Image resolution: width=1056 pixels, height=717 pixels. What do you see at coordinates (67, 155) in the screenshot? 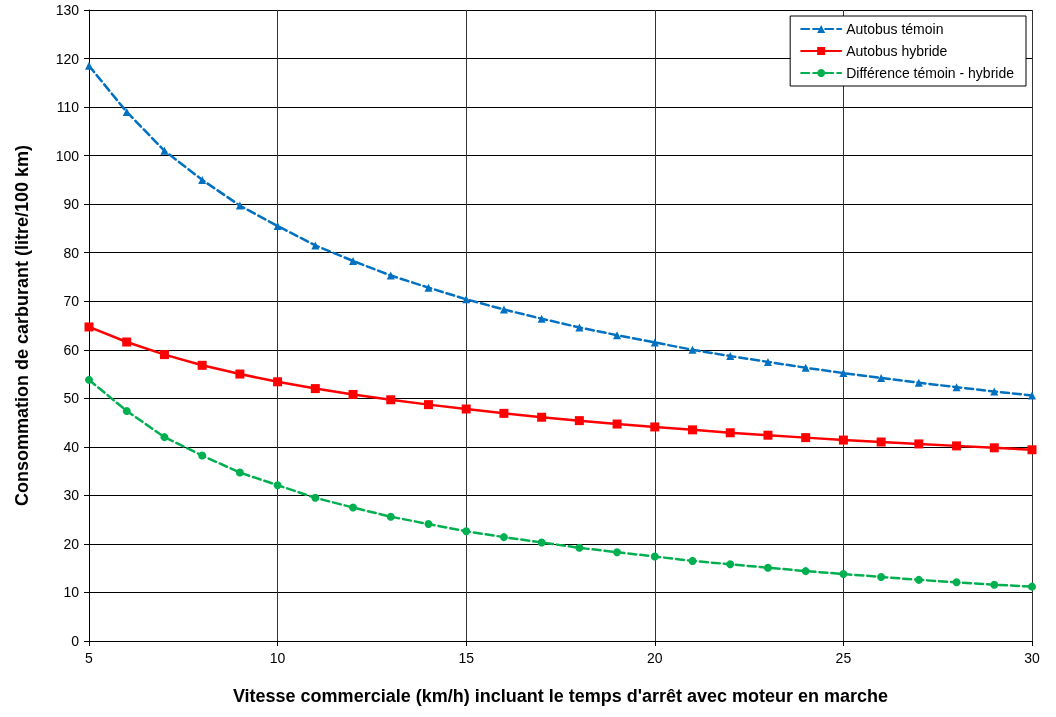
I see `y-tick-label: 100` at bounding box center [67, 155].